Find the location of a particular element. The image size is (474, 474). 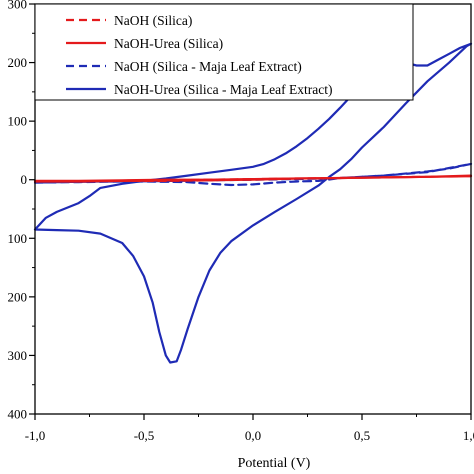

x-tick-label: -1,0 is located at coordinates (35, 435).